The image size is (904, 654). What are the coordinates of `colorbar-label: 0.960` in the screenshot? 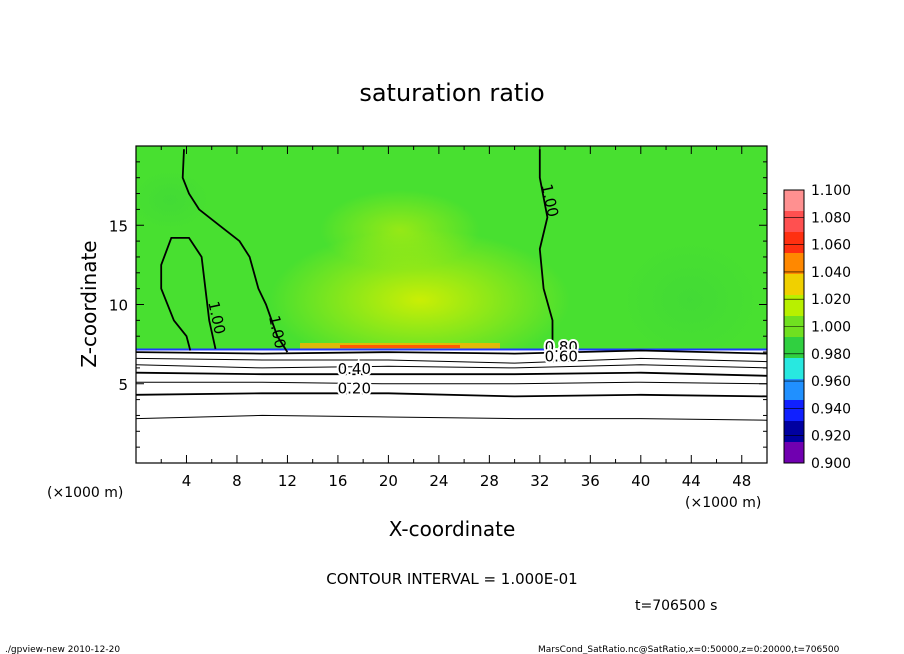 It's located at (831, 382).